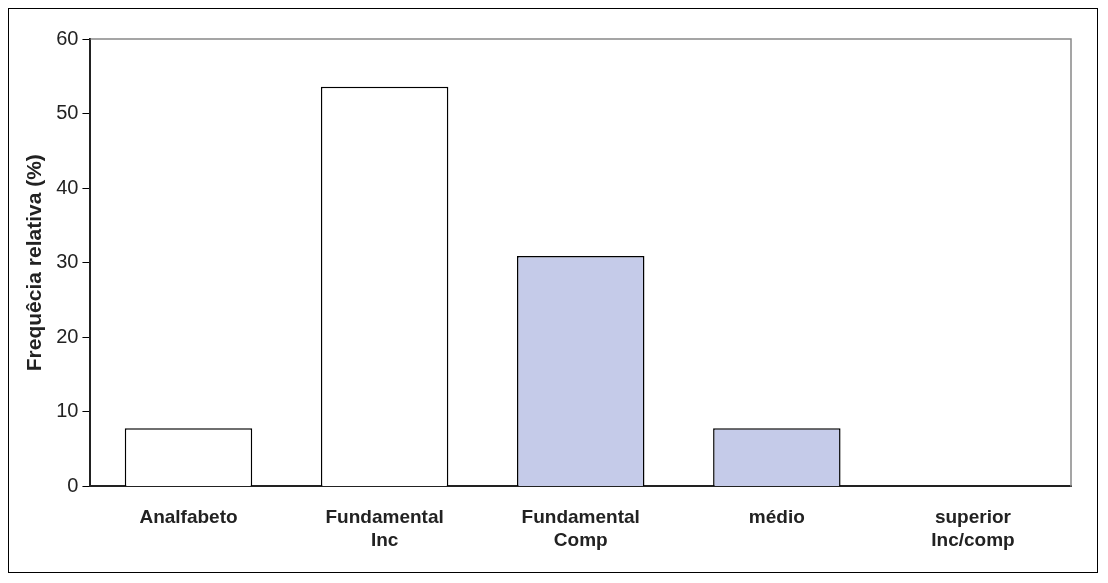  I want to click on y-tick-label: 50, so click(67, 112).